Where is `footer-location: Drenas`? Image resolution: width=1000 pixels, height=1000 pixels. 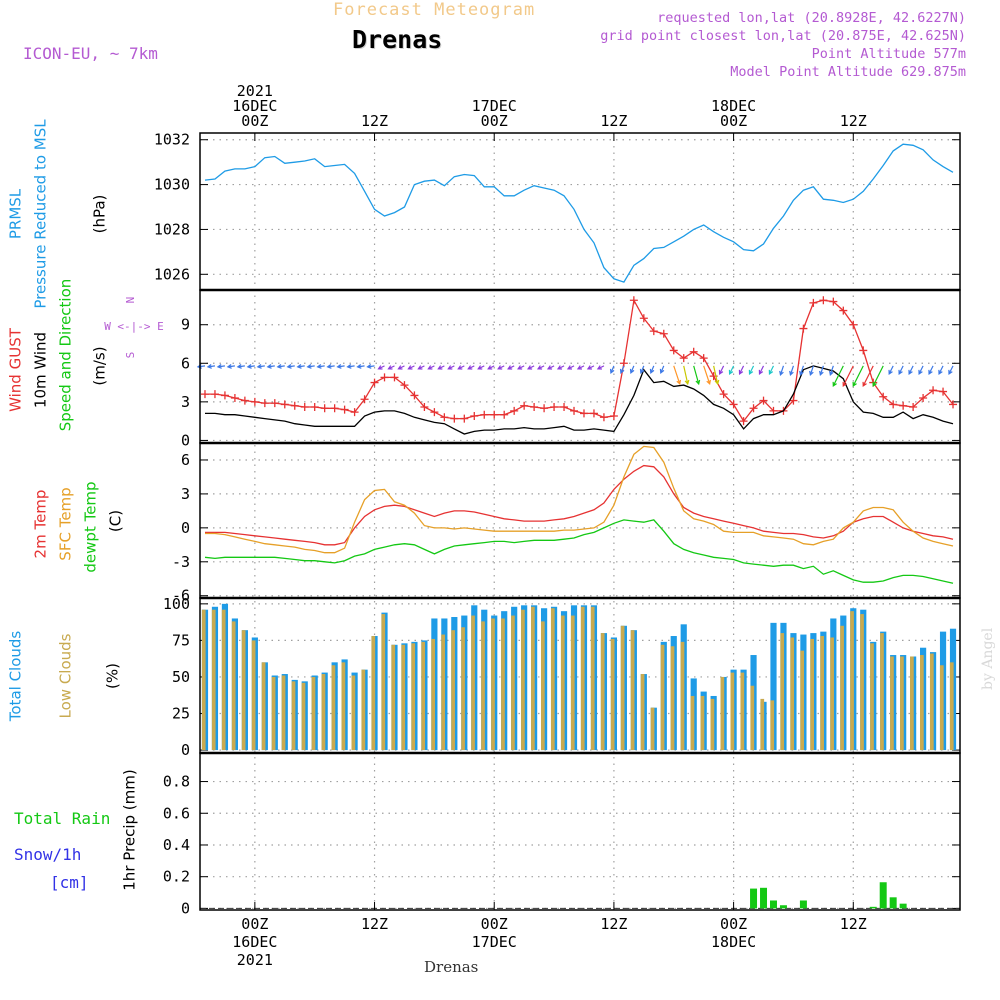
footer-location: Drenas is located at coordinates (451, 967).